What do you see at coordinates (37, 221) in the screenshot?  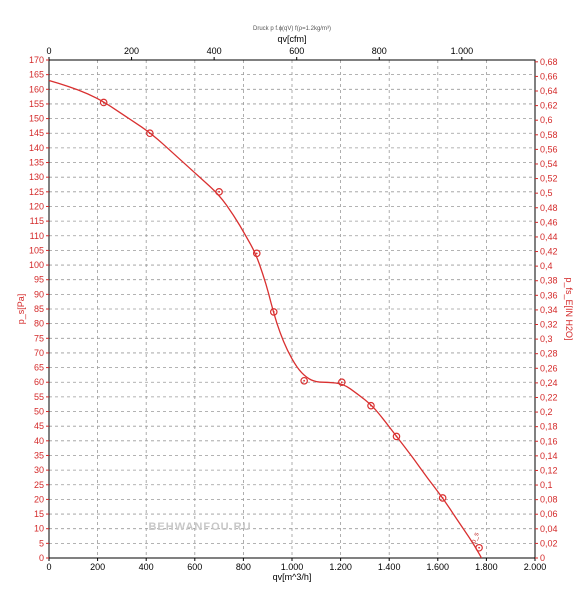 I see `y-tick-label: 115` at bounding box center [37, 221].